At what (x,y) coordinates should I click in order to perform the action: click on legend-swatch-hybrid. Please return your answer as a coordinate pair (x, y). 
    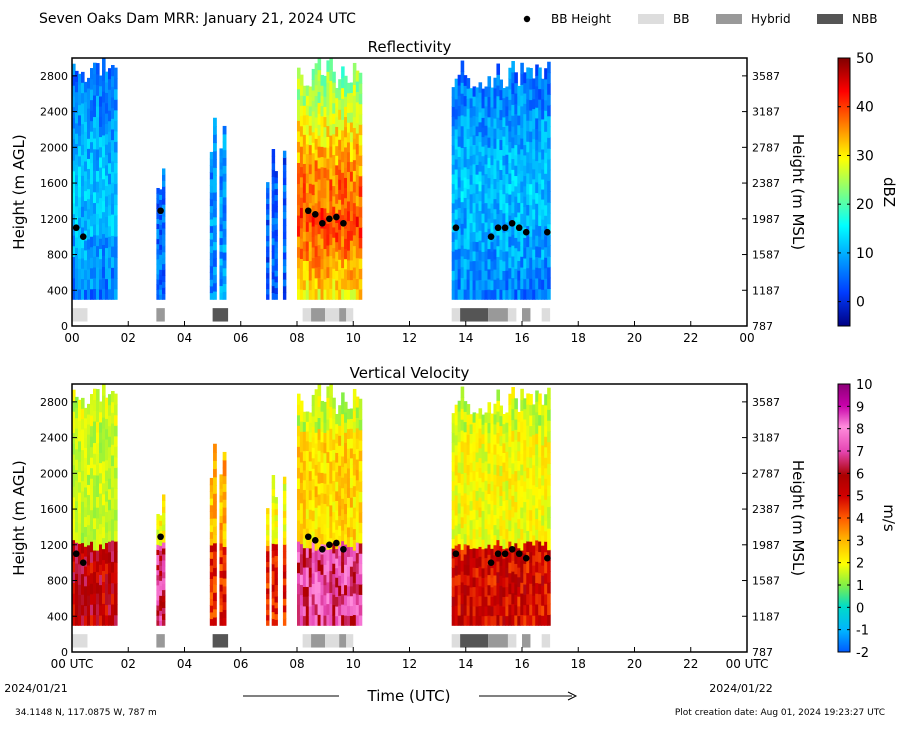
    Looking at the image, I should click on (729, 19).